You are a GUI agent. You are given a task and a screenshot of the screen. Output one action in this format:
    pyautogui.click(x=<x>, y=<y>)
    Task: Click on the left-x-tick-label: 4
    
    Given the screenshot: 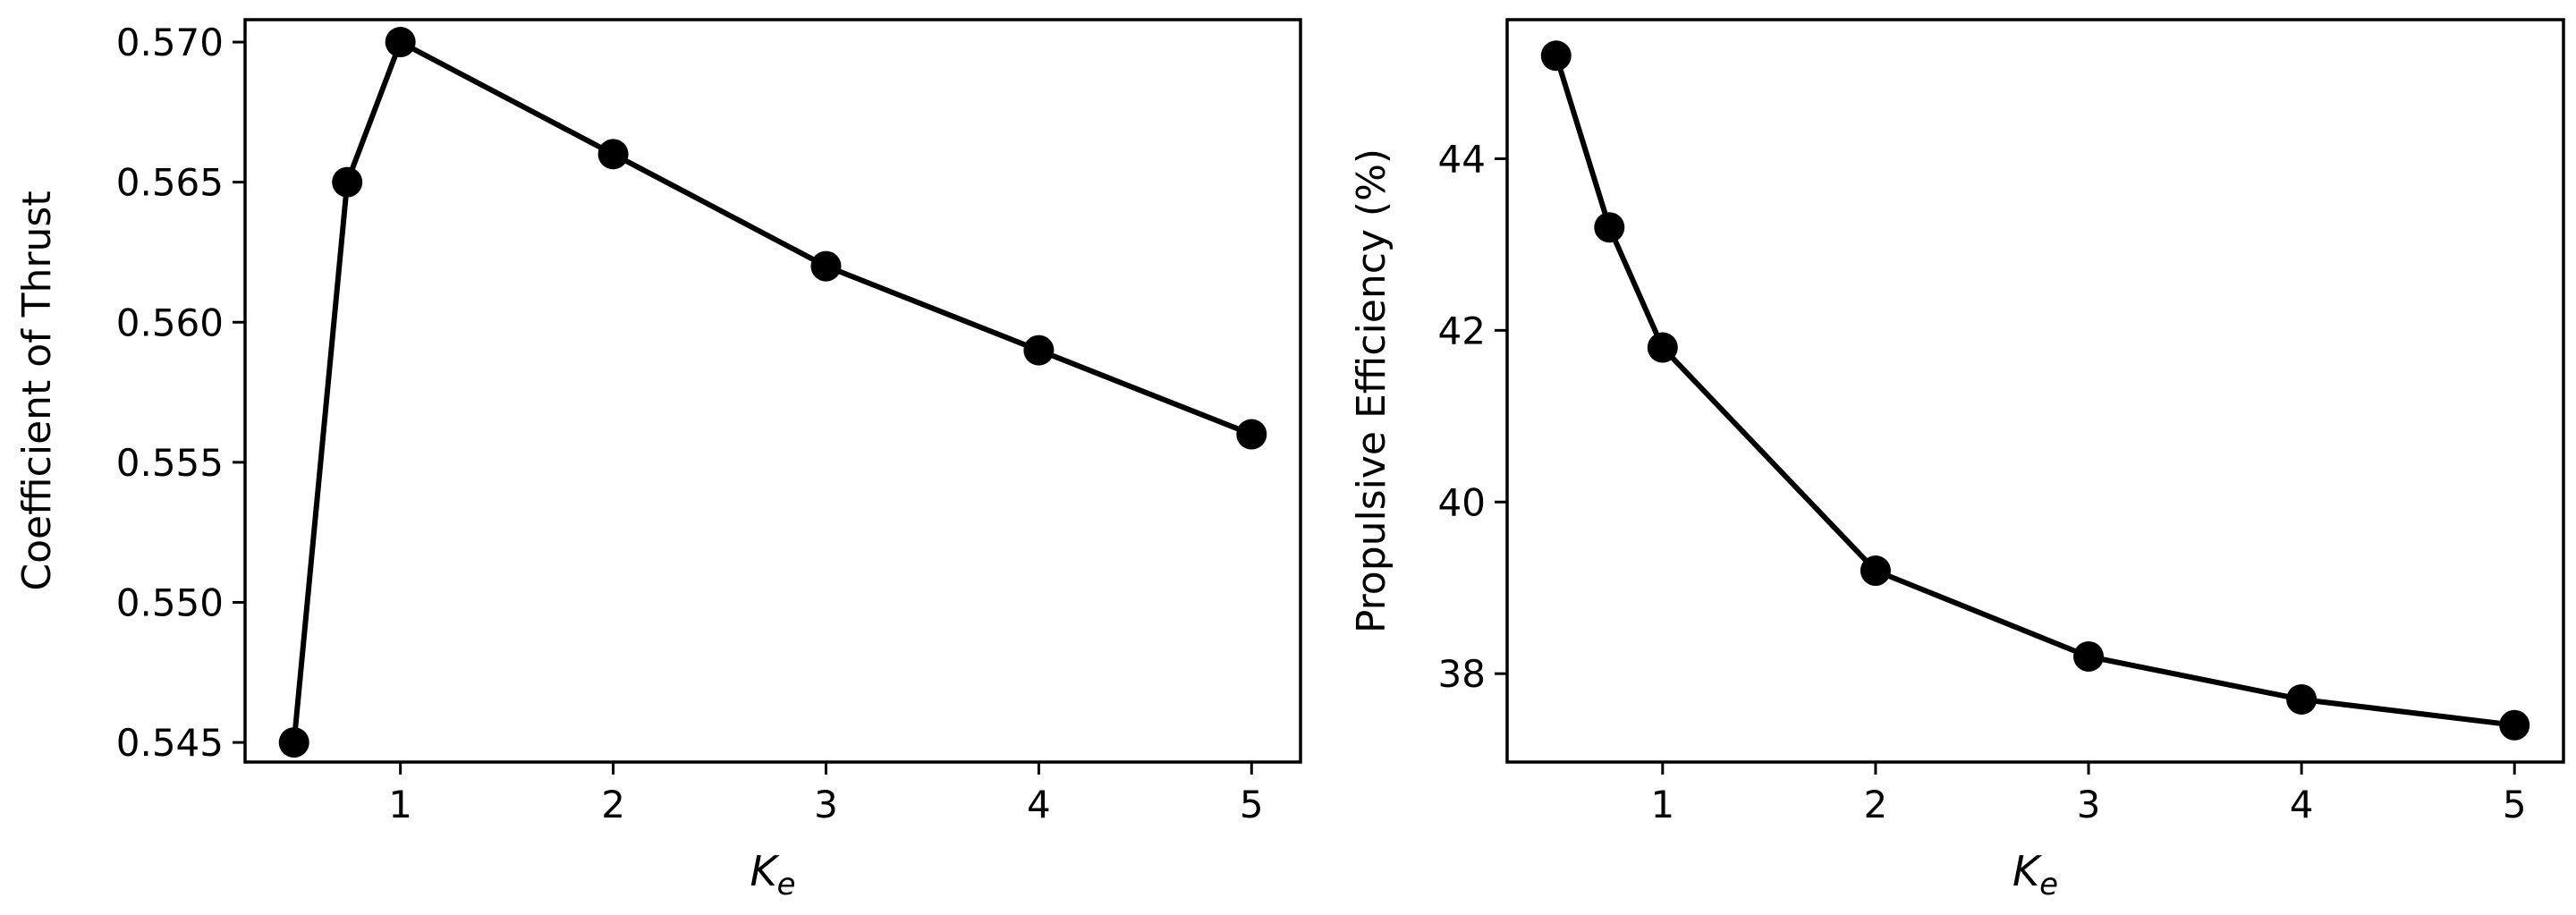 What is the action you would take?
    pyautogui.click(x=1039, y=805)
    